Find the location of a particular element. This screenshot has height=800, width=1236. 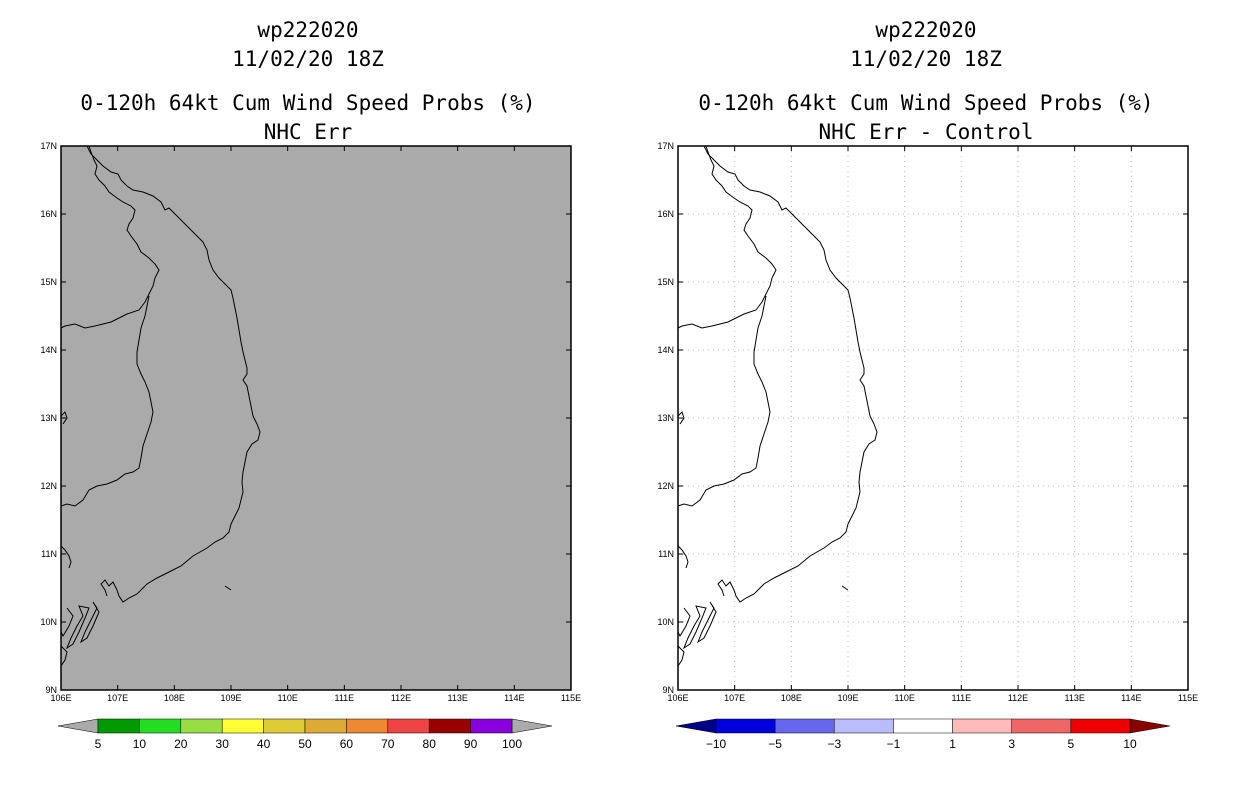

colorbar-label: 100 is located at coordinates (512, 744).